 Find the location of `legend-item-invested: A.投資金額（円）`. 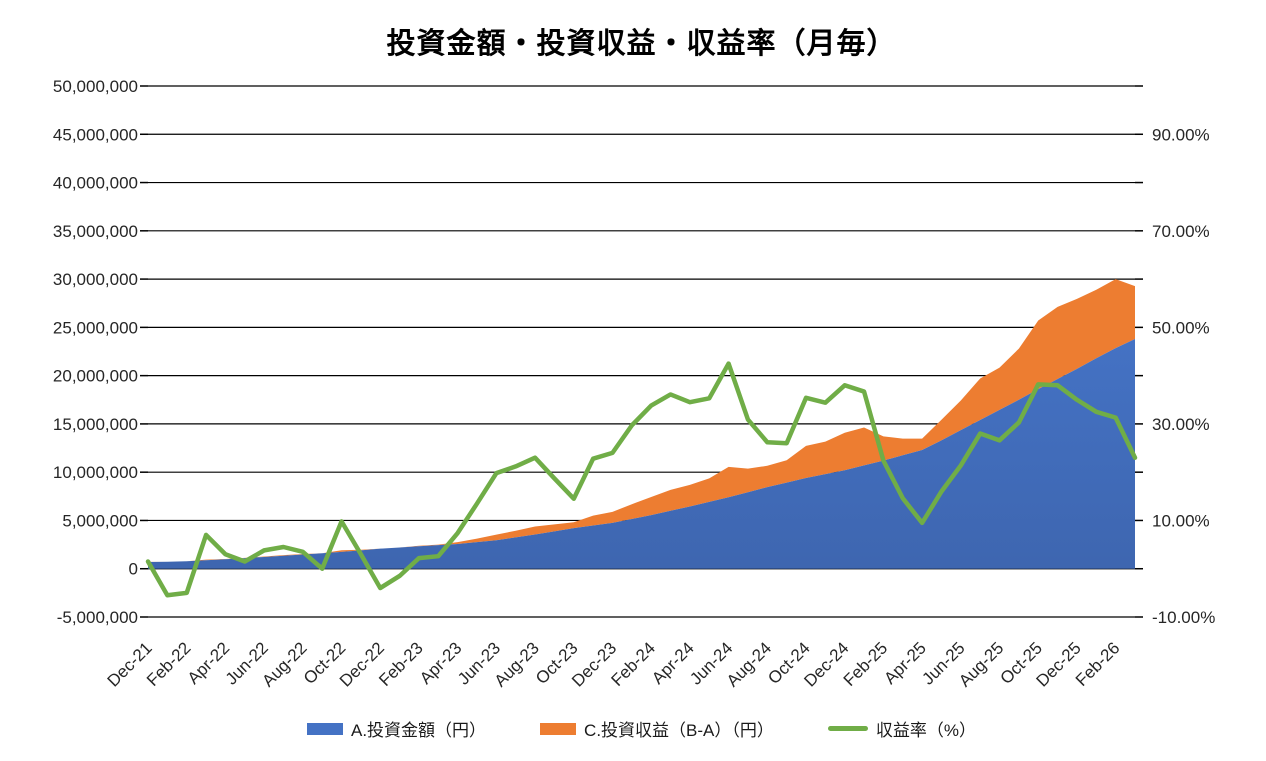

legend-item-invested: A.投資金額（円） is located at coordinates (396, 728).